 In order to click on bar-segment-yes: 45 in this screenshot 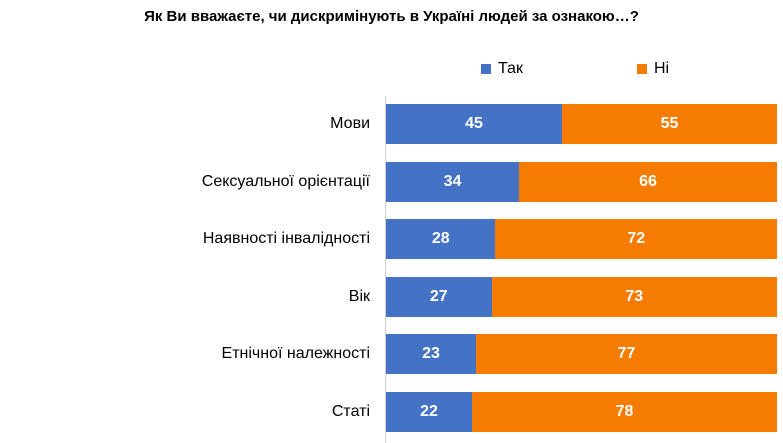, I will do `click(474, 124)`.